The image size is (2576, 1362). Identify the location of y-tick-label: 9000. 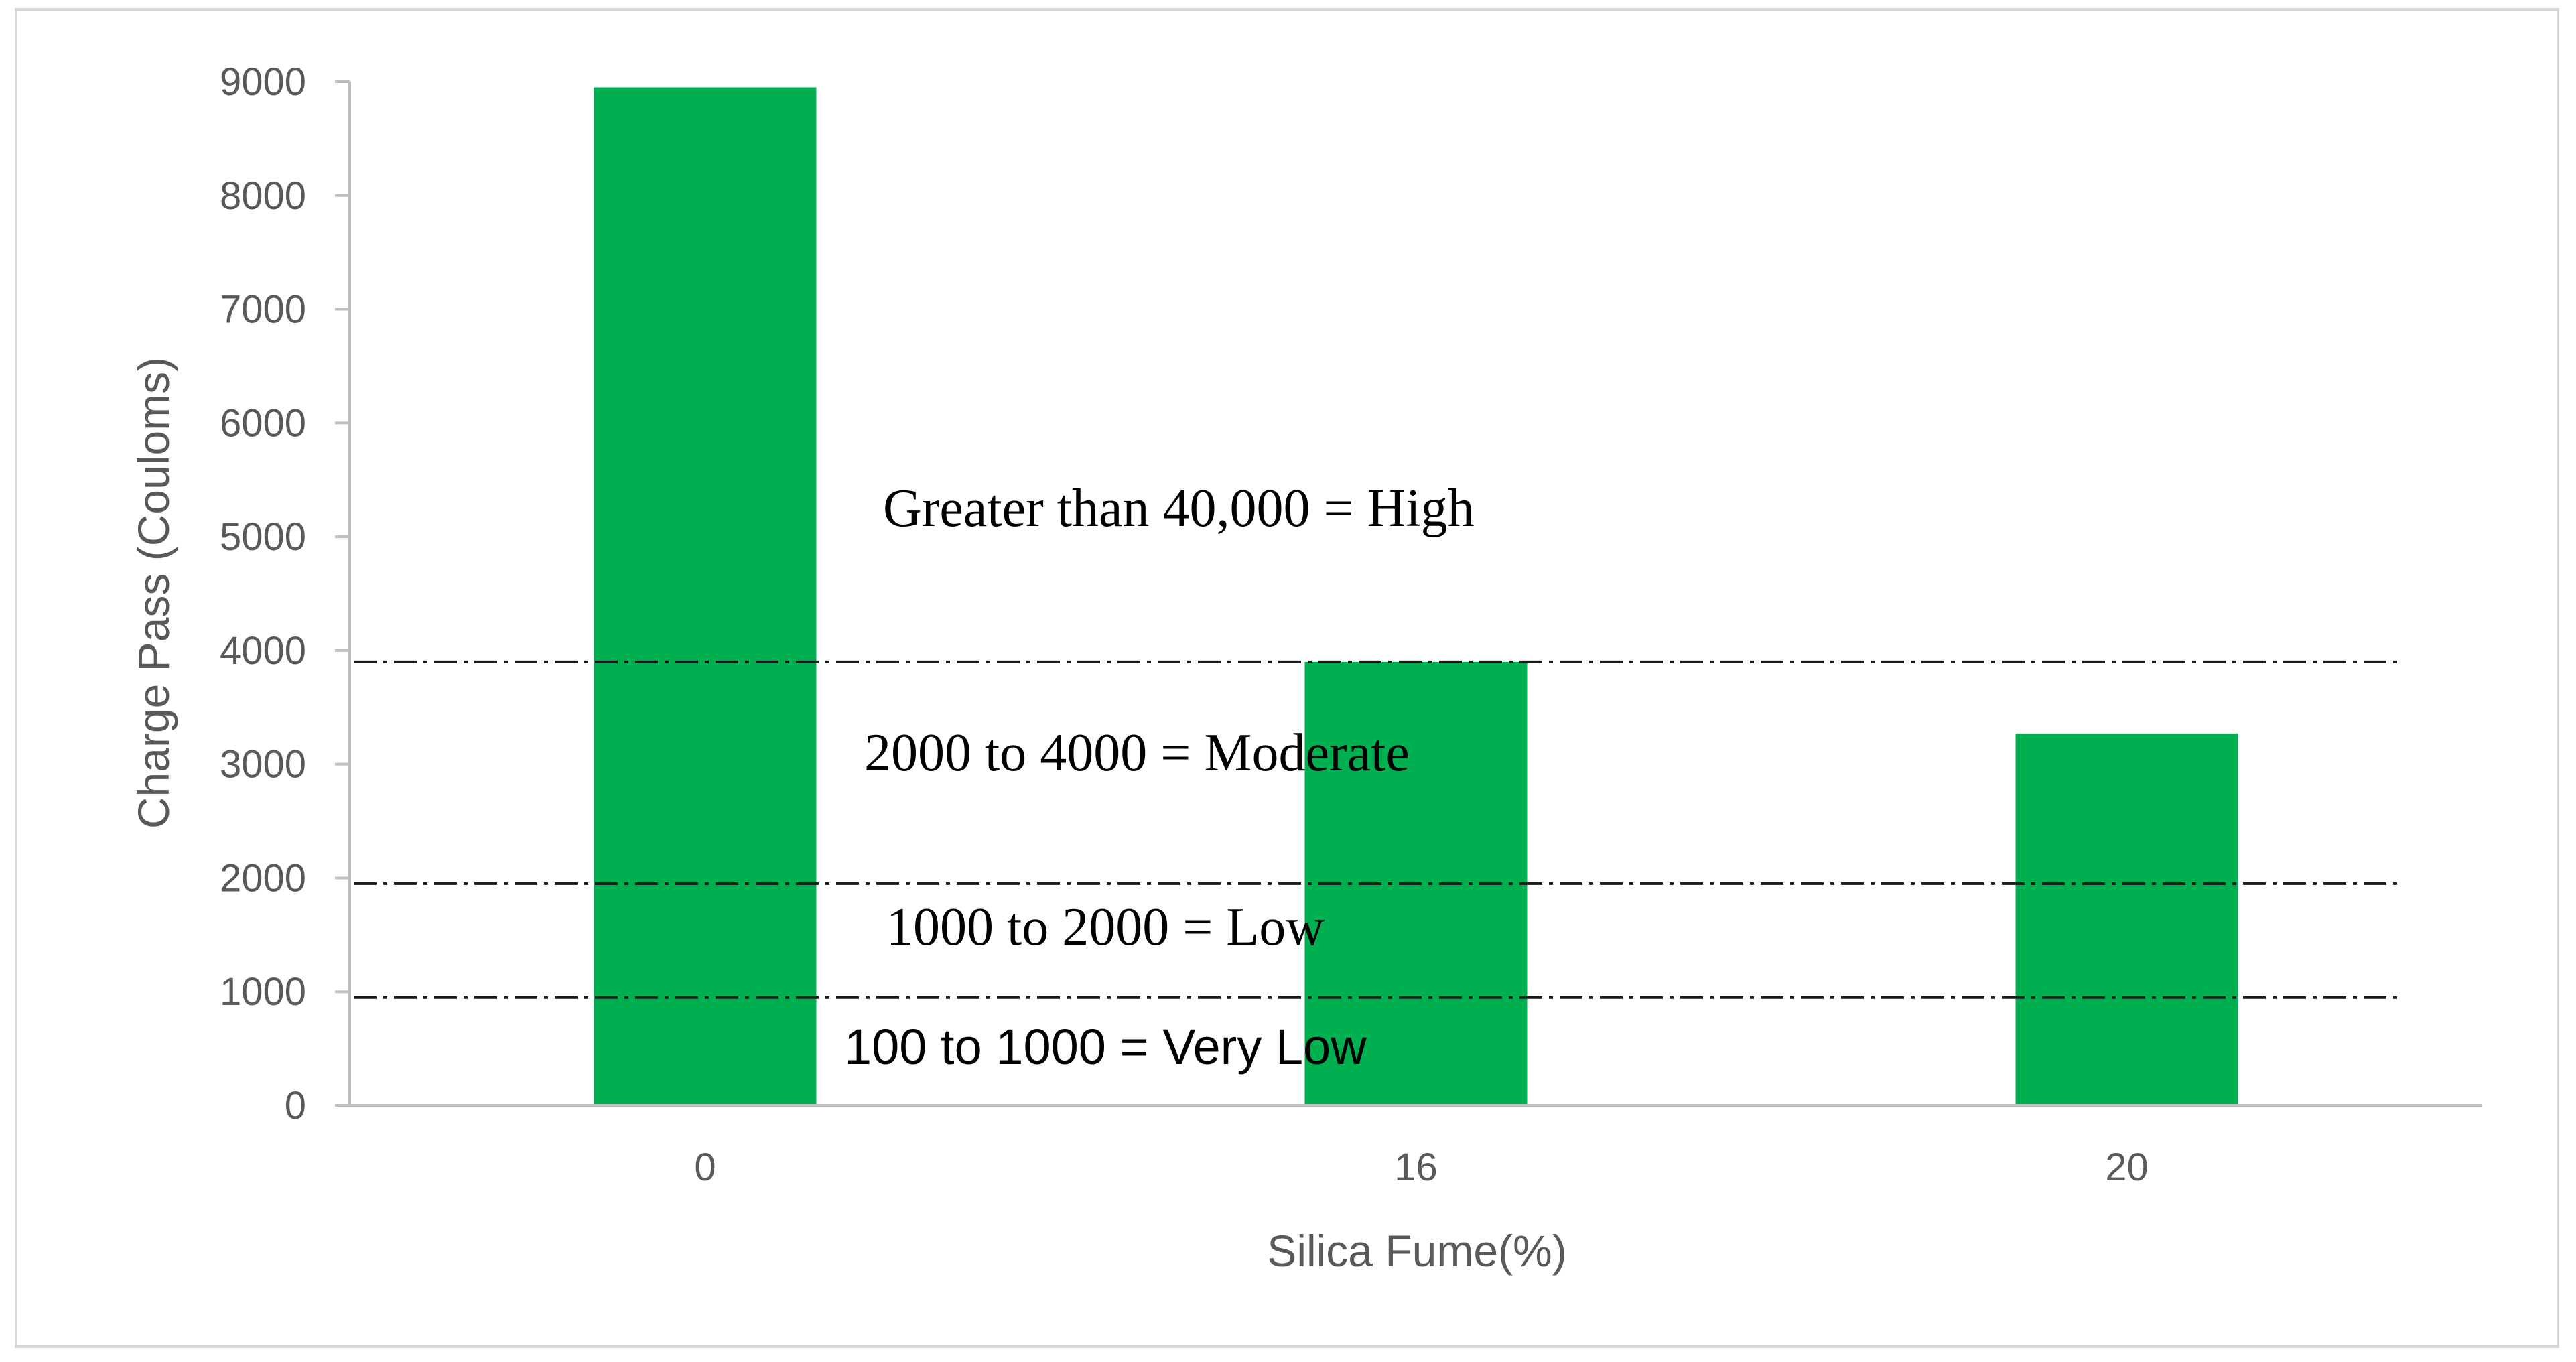
(263, 82).